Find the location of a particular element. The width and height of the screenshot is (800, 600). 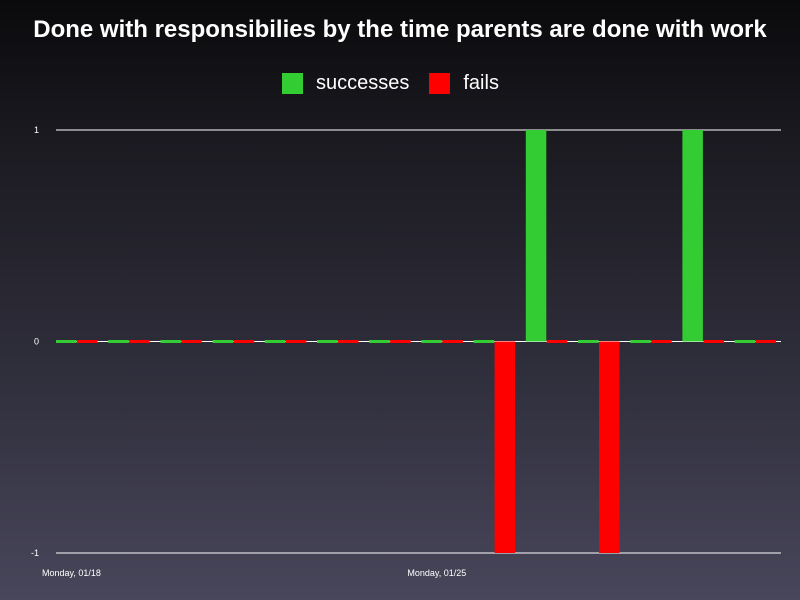

x-tick-label-1: Monday, 01/25 is located at coordinates (436, 573).